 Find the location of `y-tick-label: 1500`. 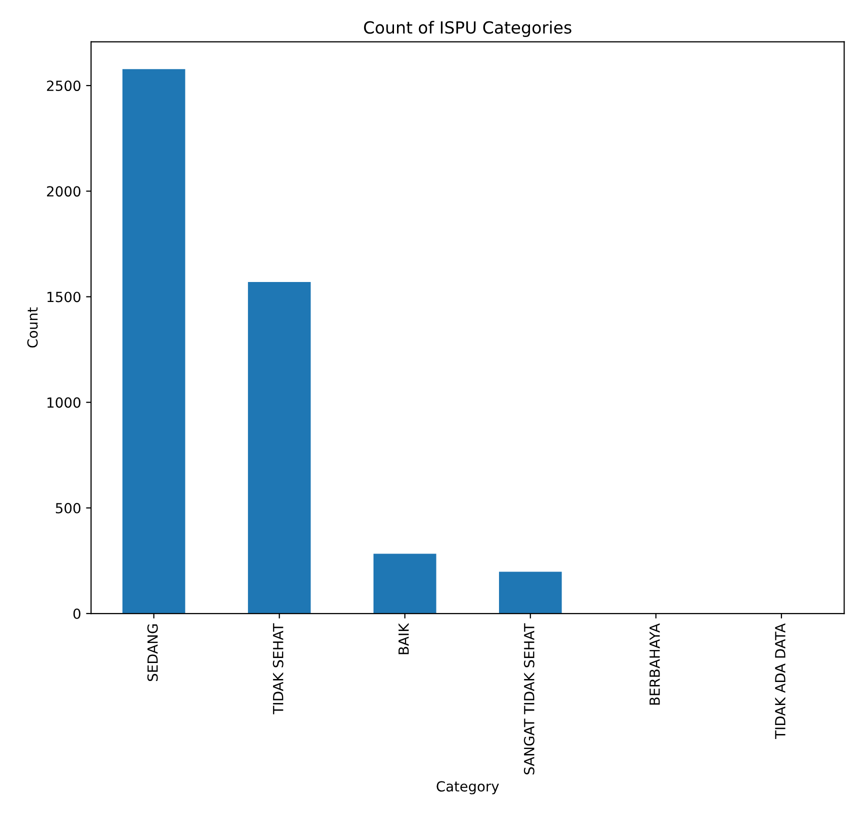

y-tick-label: 1500 is located at coordinates (64, 297).